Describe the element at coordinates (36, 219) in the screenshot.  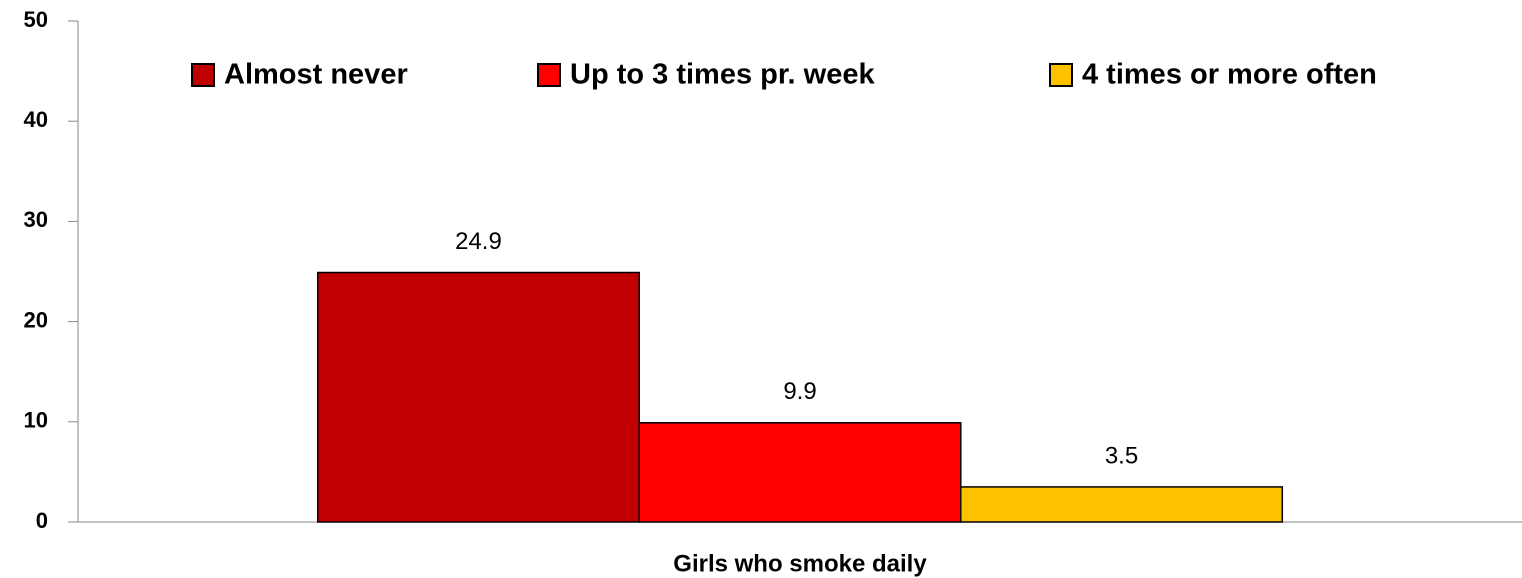
I see `y-tick-label: 30` at that location.